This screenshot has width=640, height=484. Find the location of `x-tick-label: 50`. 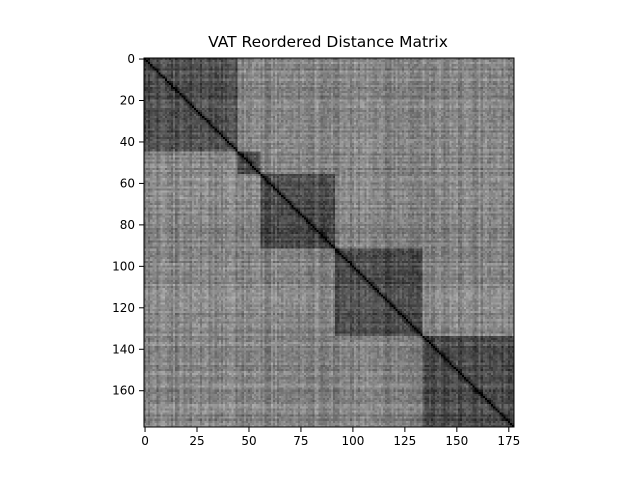

x-tick-label: 50 is located at coordinates (248, 441).